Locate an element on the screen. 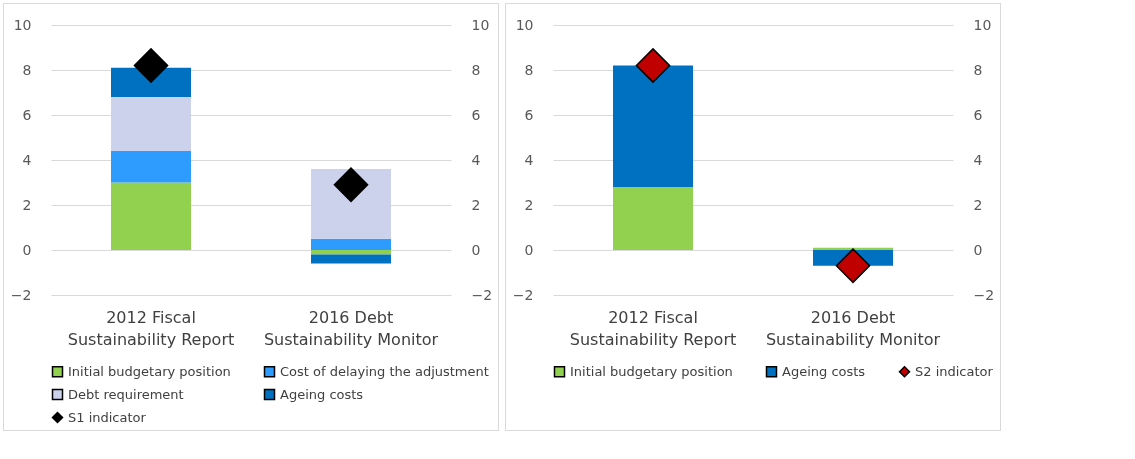 The width and height of the screenshot is (1135, 459). legend-label: Cost of delaying the adjustment is located at coordinates (384, 371).